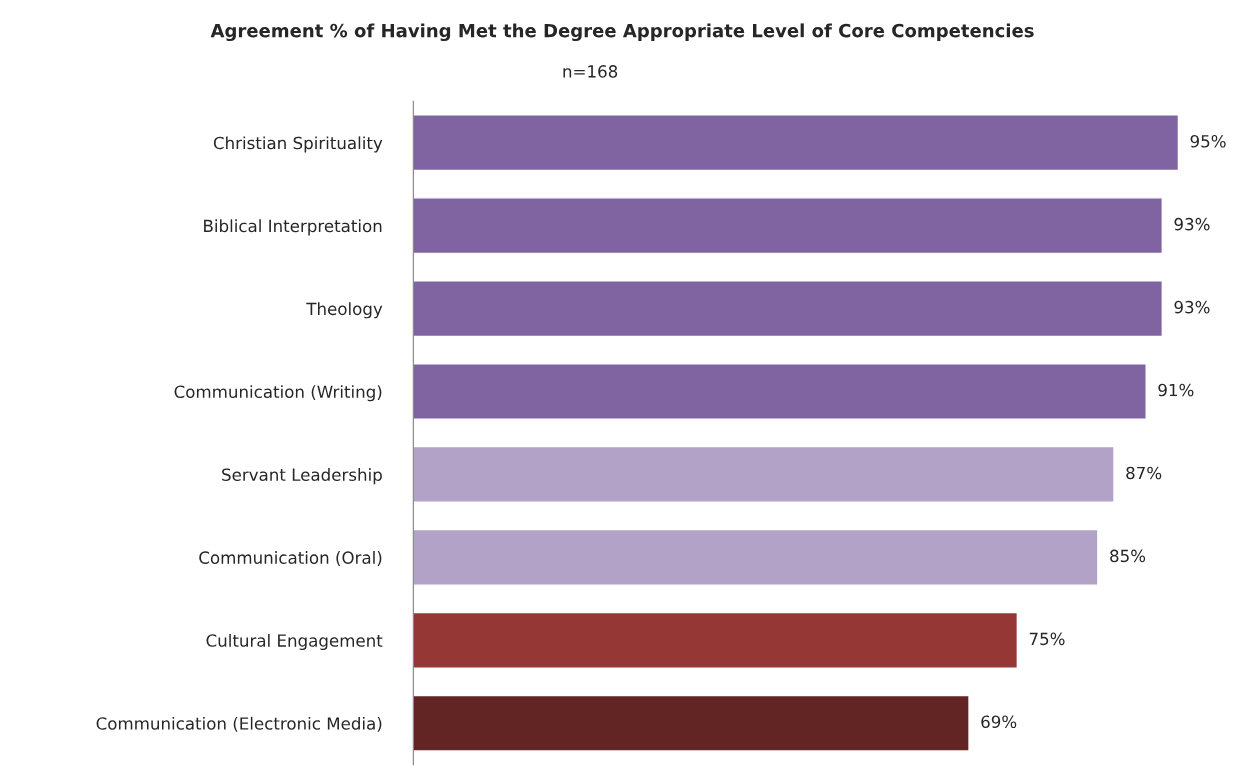 The height and width of the screenshot is (767, 1245). I want to click on data-label: 87%, so click(1144, 473).